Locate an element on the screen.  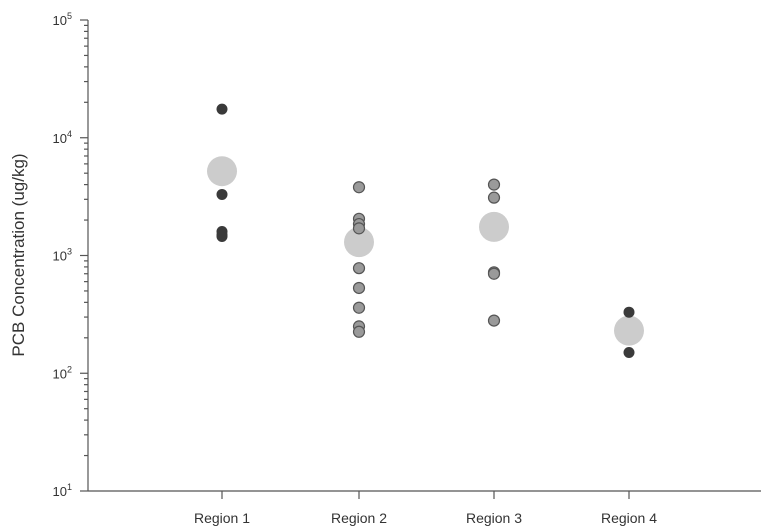
y-axis-title: PCB Concentration (ug/kg) is located at coordinates (18, 254).